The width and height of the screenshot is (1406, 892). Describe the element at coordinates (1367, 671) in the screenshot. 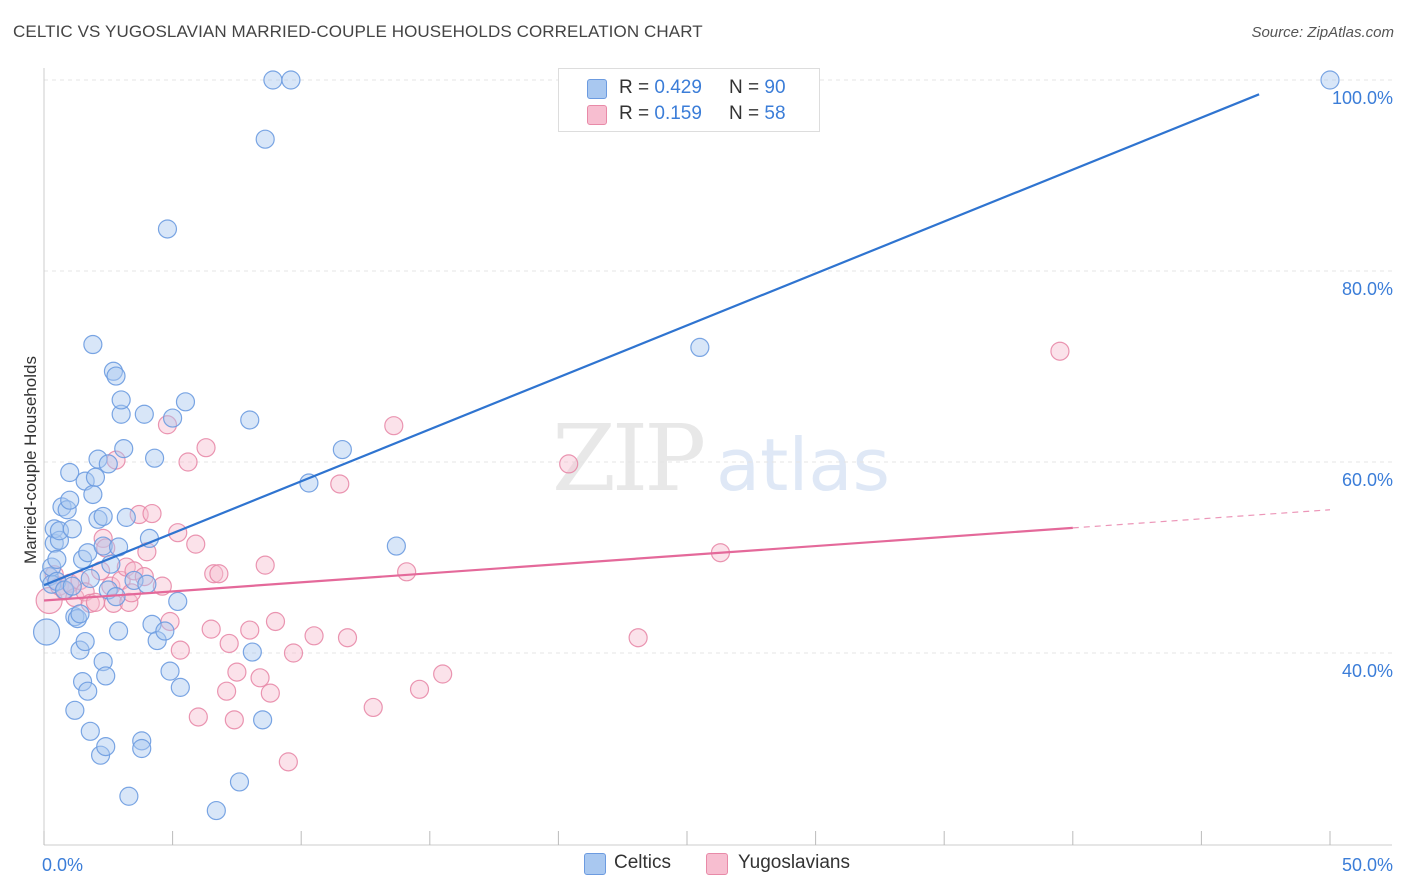

I see `y-tick-label-40: 40.0%` at that location.